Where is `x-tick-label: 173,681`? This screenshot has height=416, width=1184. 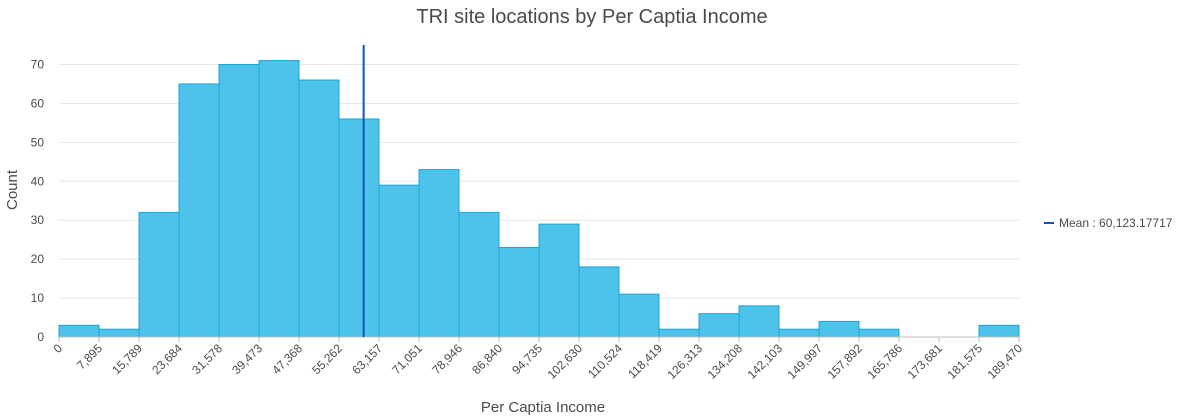
x-tick-label: 173,681 is located at coordinates (925, 361).